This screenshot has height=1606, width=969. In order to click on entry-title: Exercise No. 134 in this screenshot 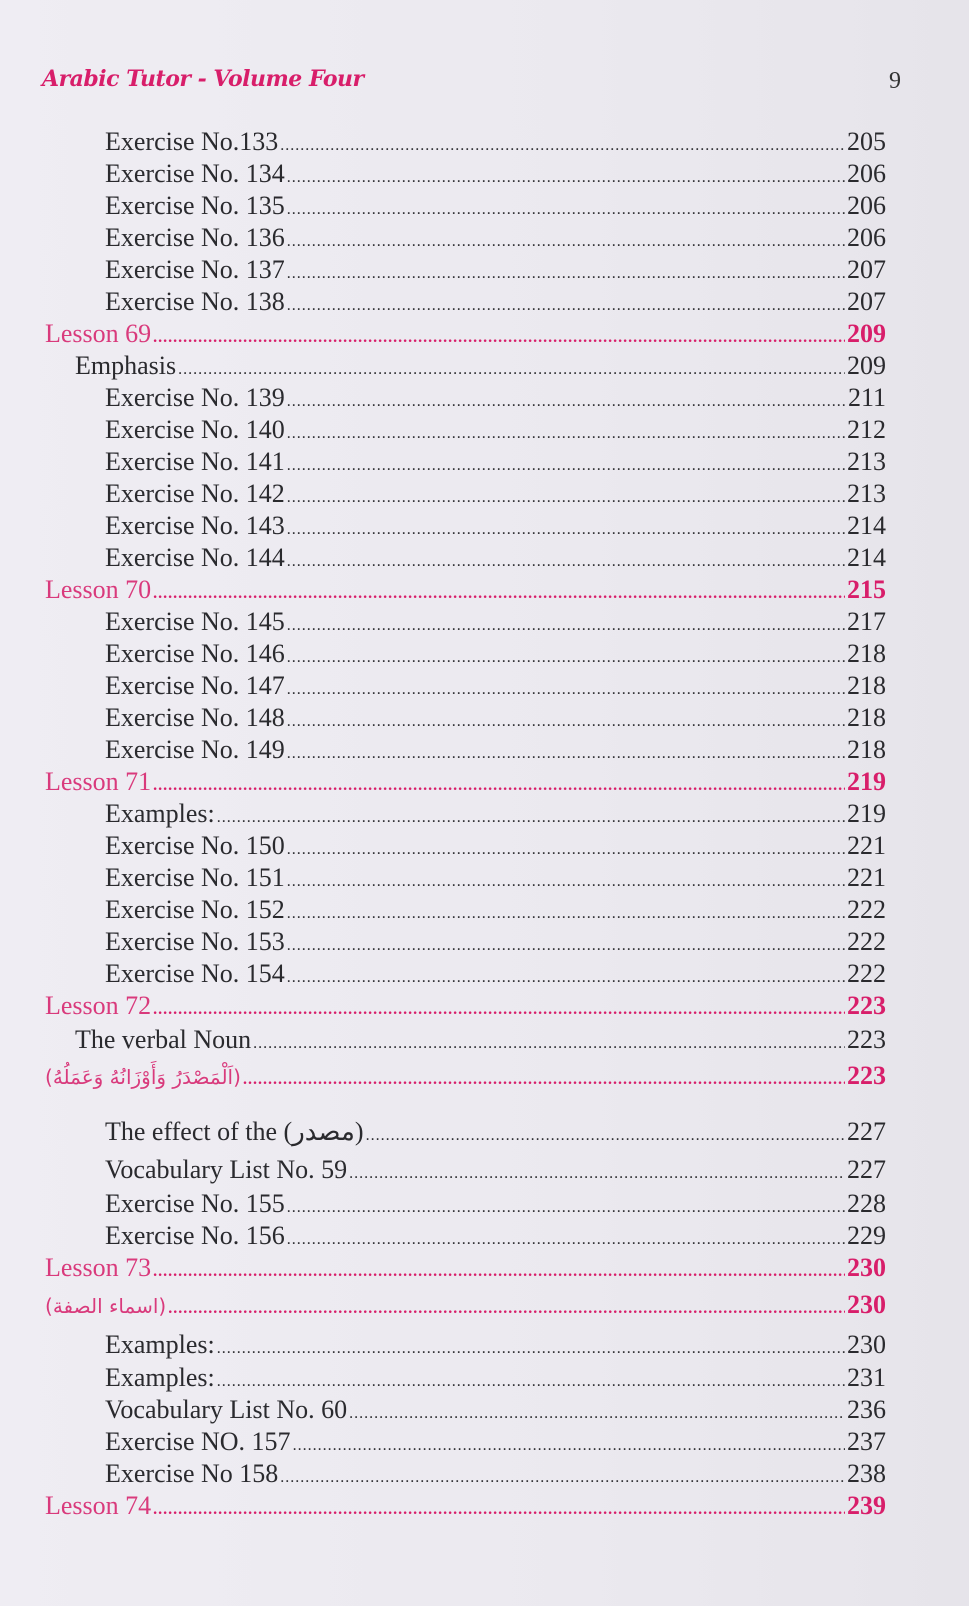, I will do `click(195, 173)`.